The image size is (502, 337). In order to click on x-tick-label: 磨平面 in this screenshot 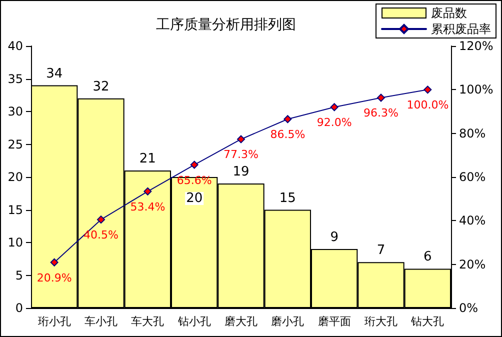, I will do `click(334, 321)`.